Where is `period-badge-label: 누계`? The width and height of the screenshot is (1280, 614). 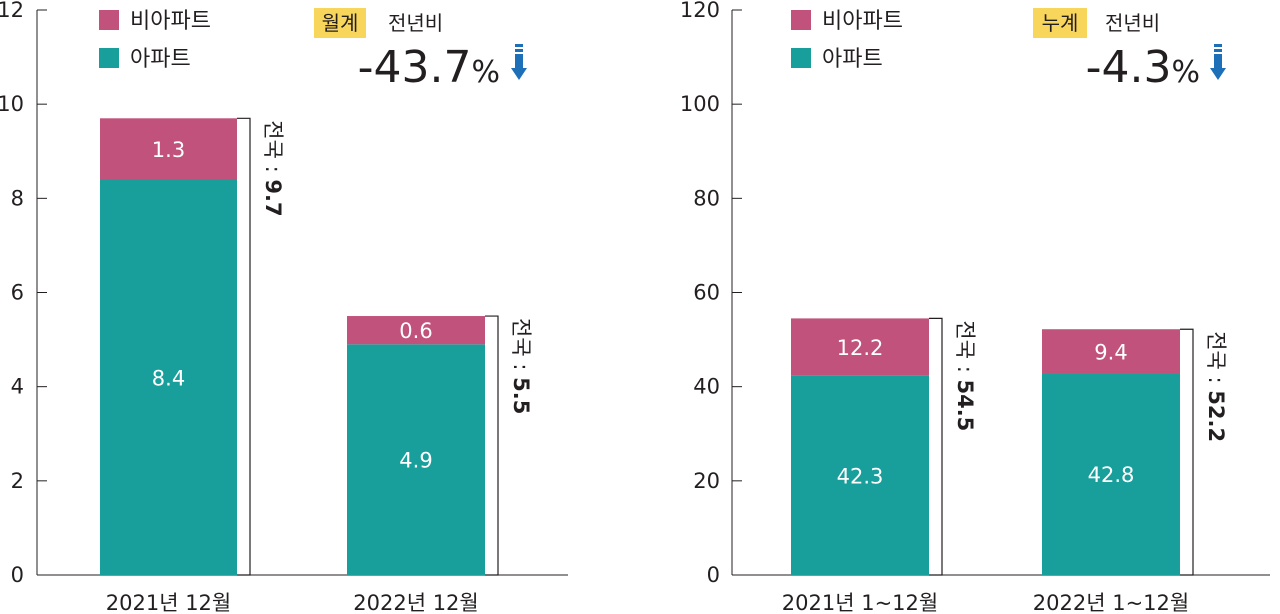 period-badge-label: 누계 is located at coordinates (1060, 23).